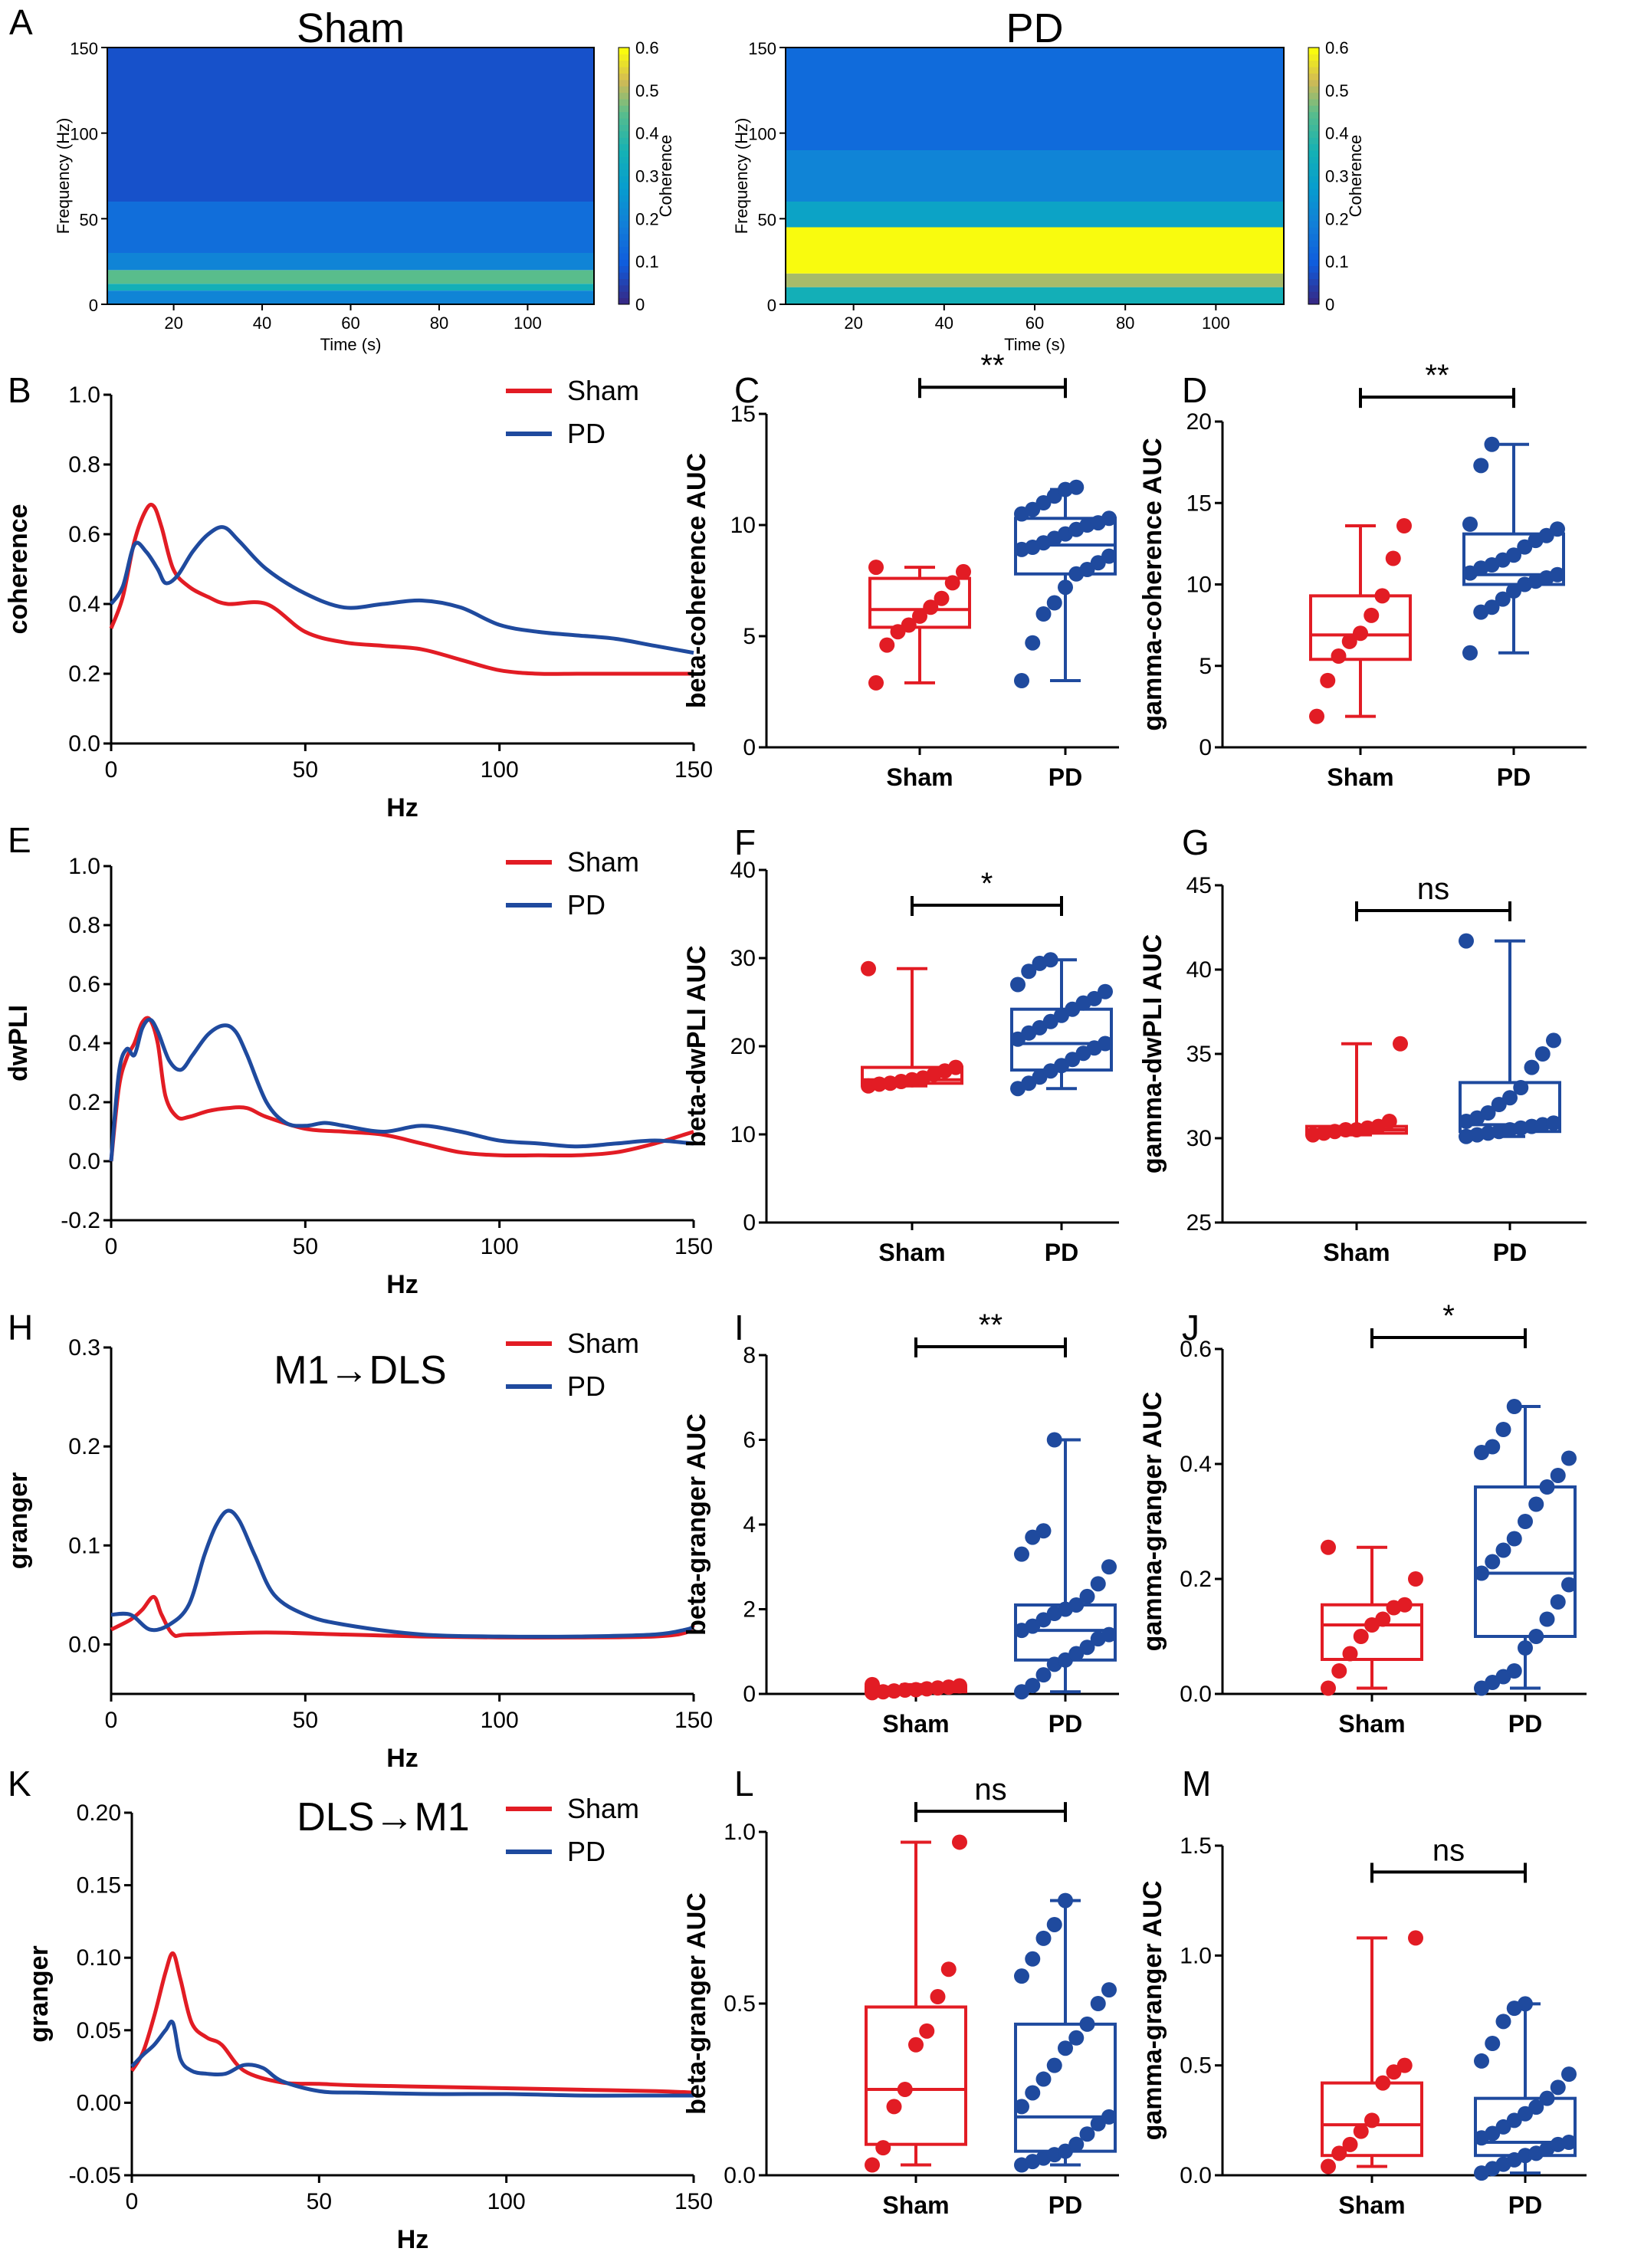  Describe the element at coordinates (762, 134) in the screenshot. I see `y-tick-label: 100` at that location.